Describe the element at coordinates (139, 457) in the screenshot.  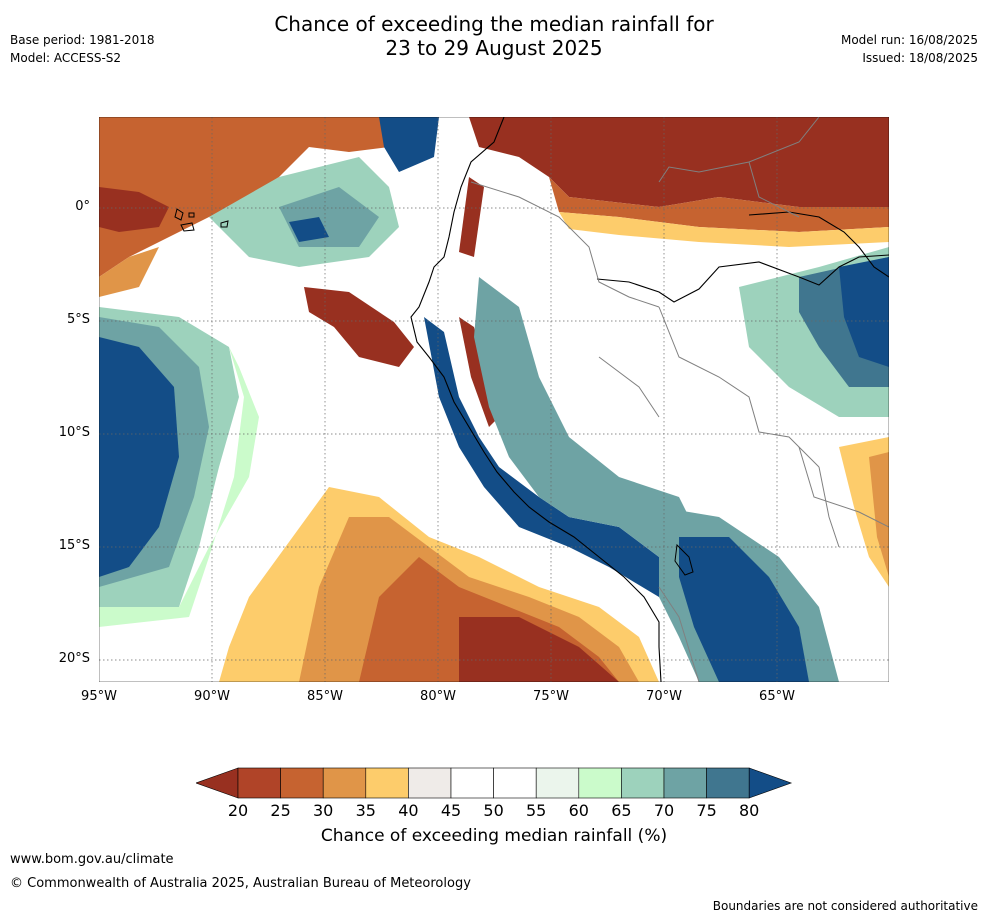
I see `region-wettest-west` at that location.